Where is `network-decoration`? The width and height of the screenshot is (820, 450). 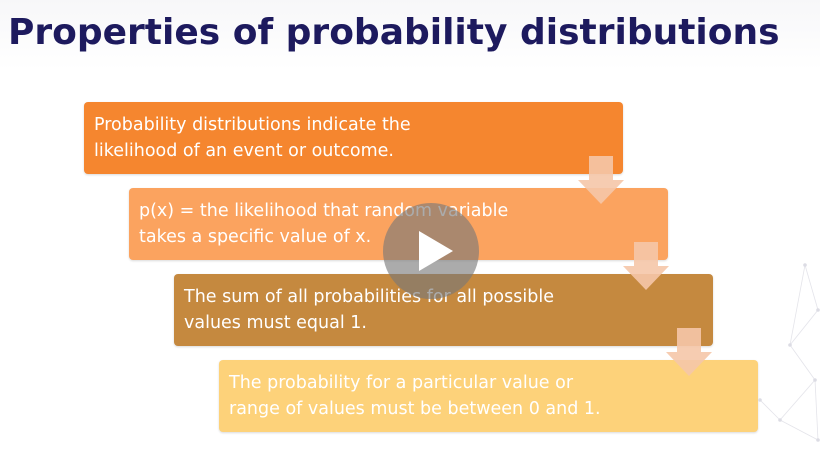 network-decoration is located at coordinates (789, 352).